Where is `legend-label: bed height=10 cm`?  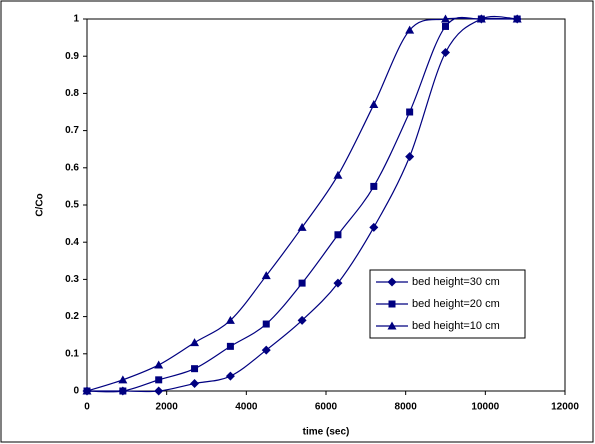 legend-label: bed height=10 cm is located at coordinates (456, 326).